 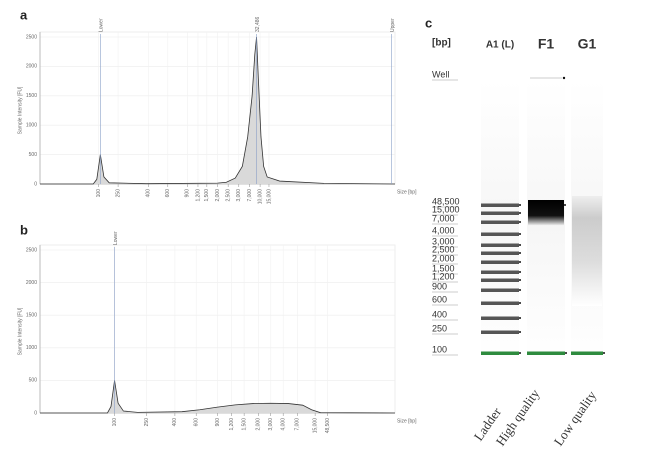 What do you see at coordinates (443, 268) in the screenshot?
I see `size-label: 1,500` at bounding box center [443, 268].